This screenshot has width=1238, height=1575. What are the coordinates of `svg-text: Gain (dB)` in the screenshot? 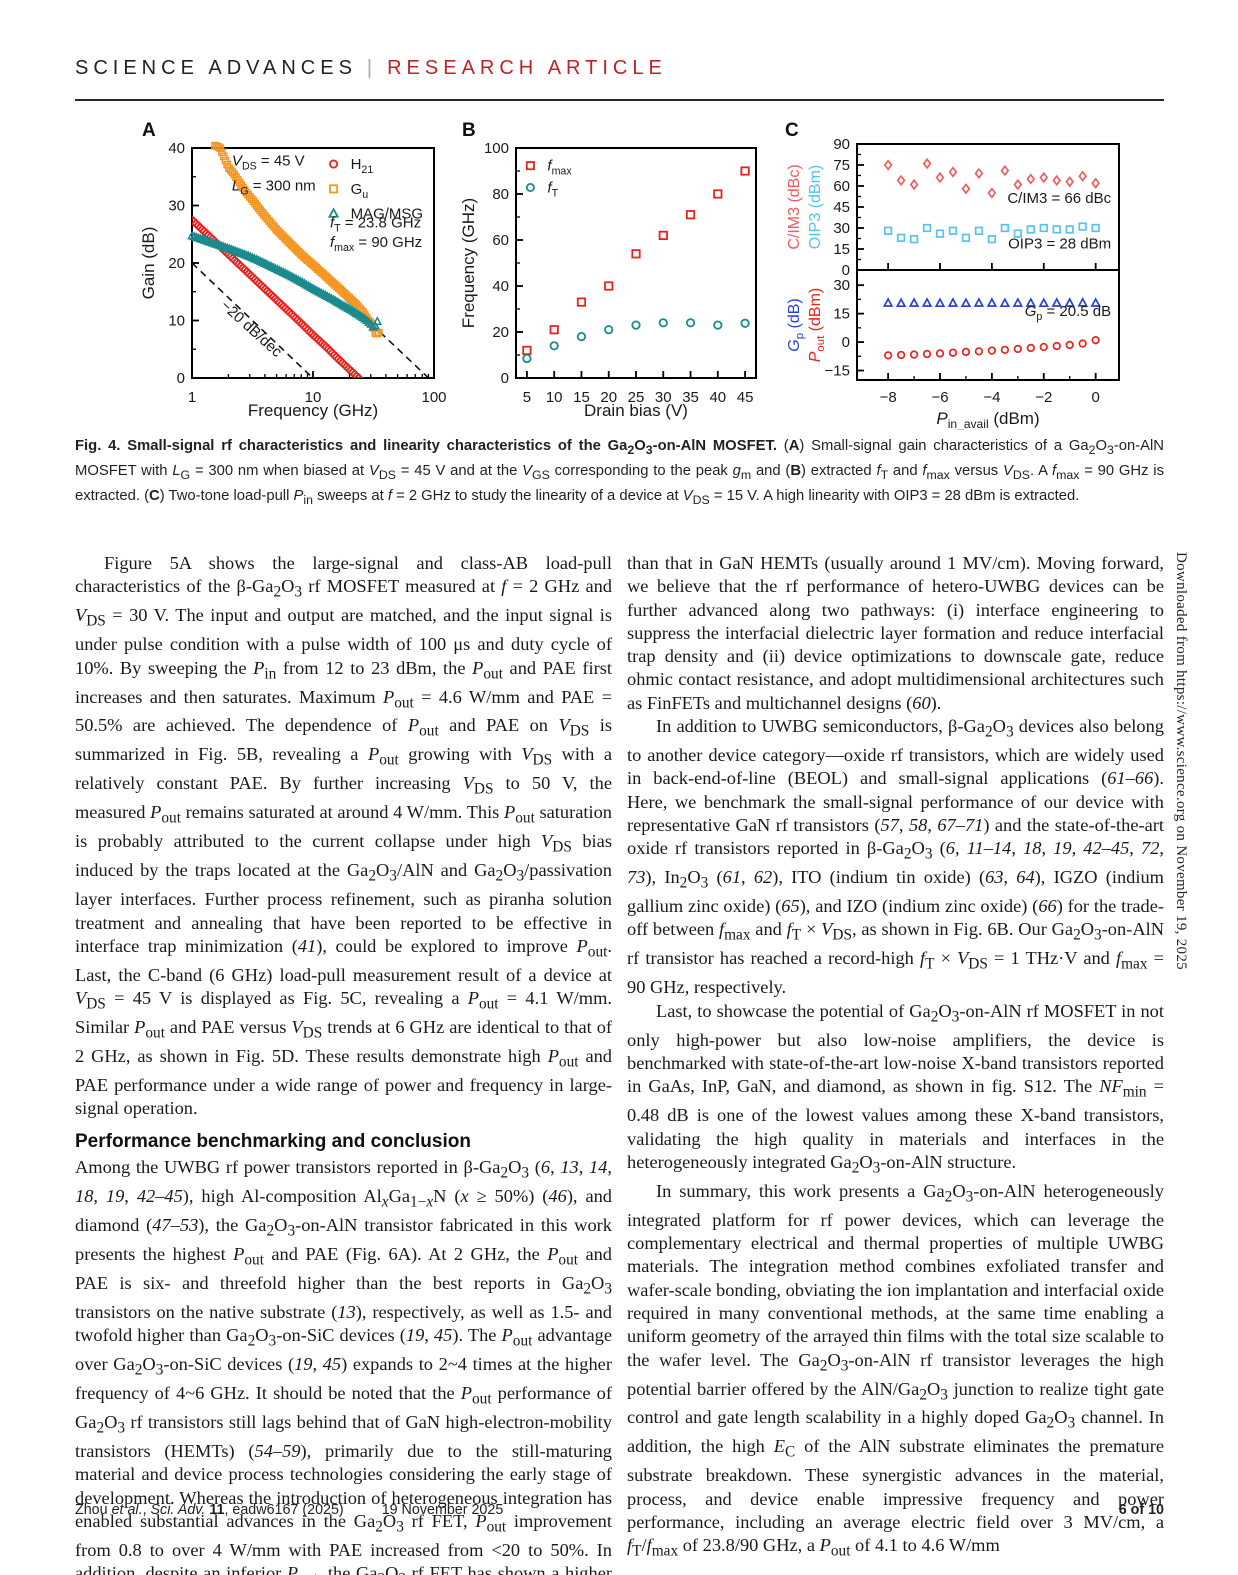 It's located at (149, 263).